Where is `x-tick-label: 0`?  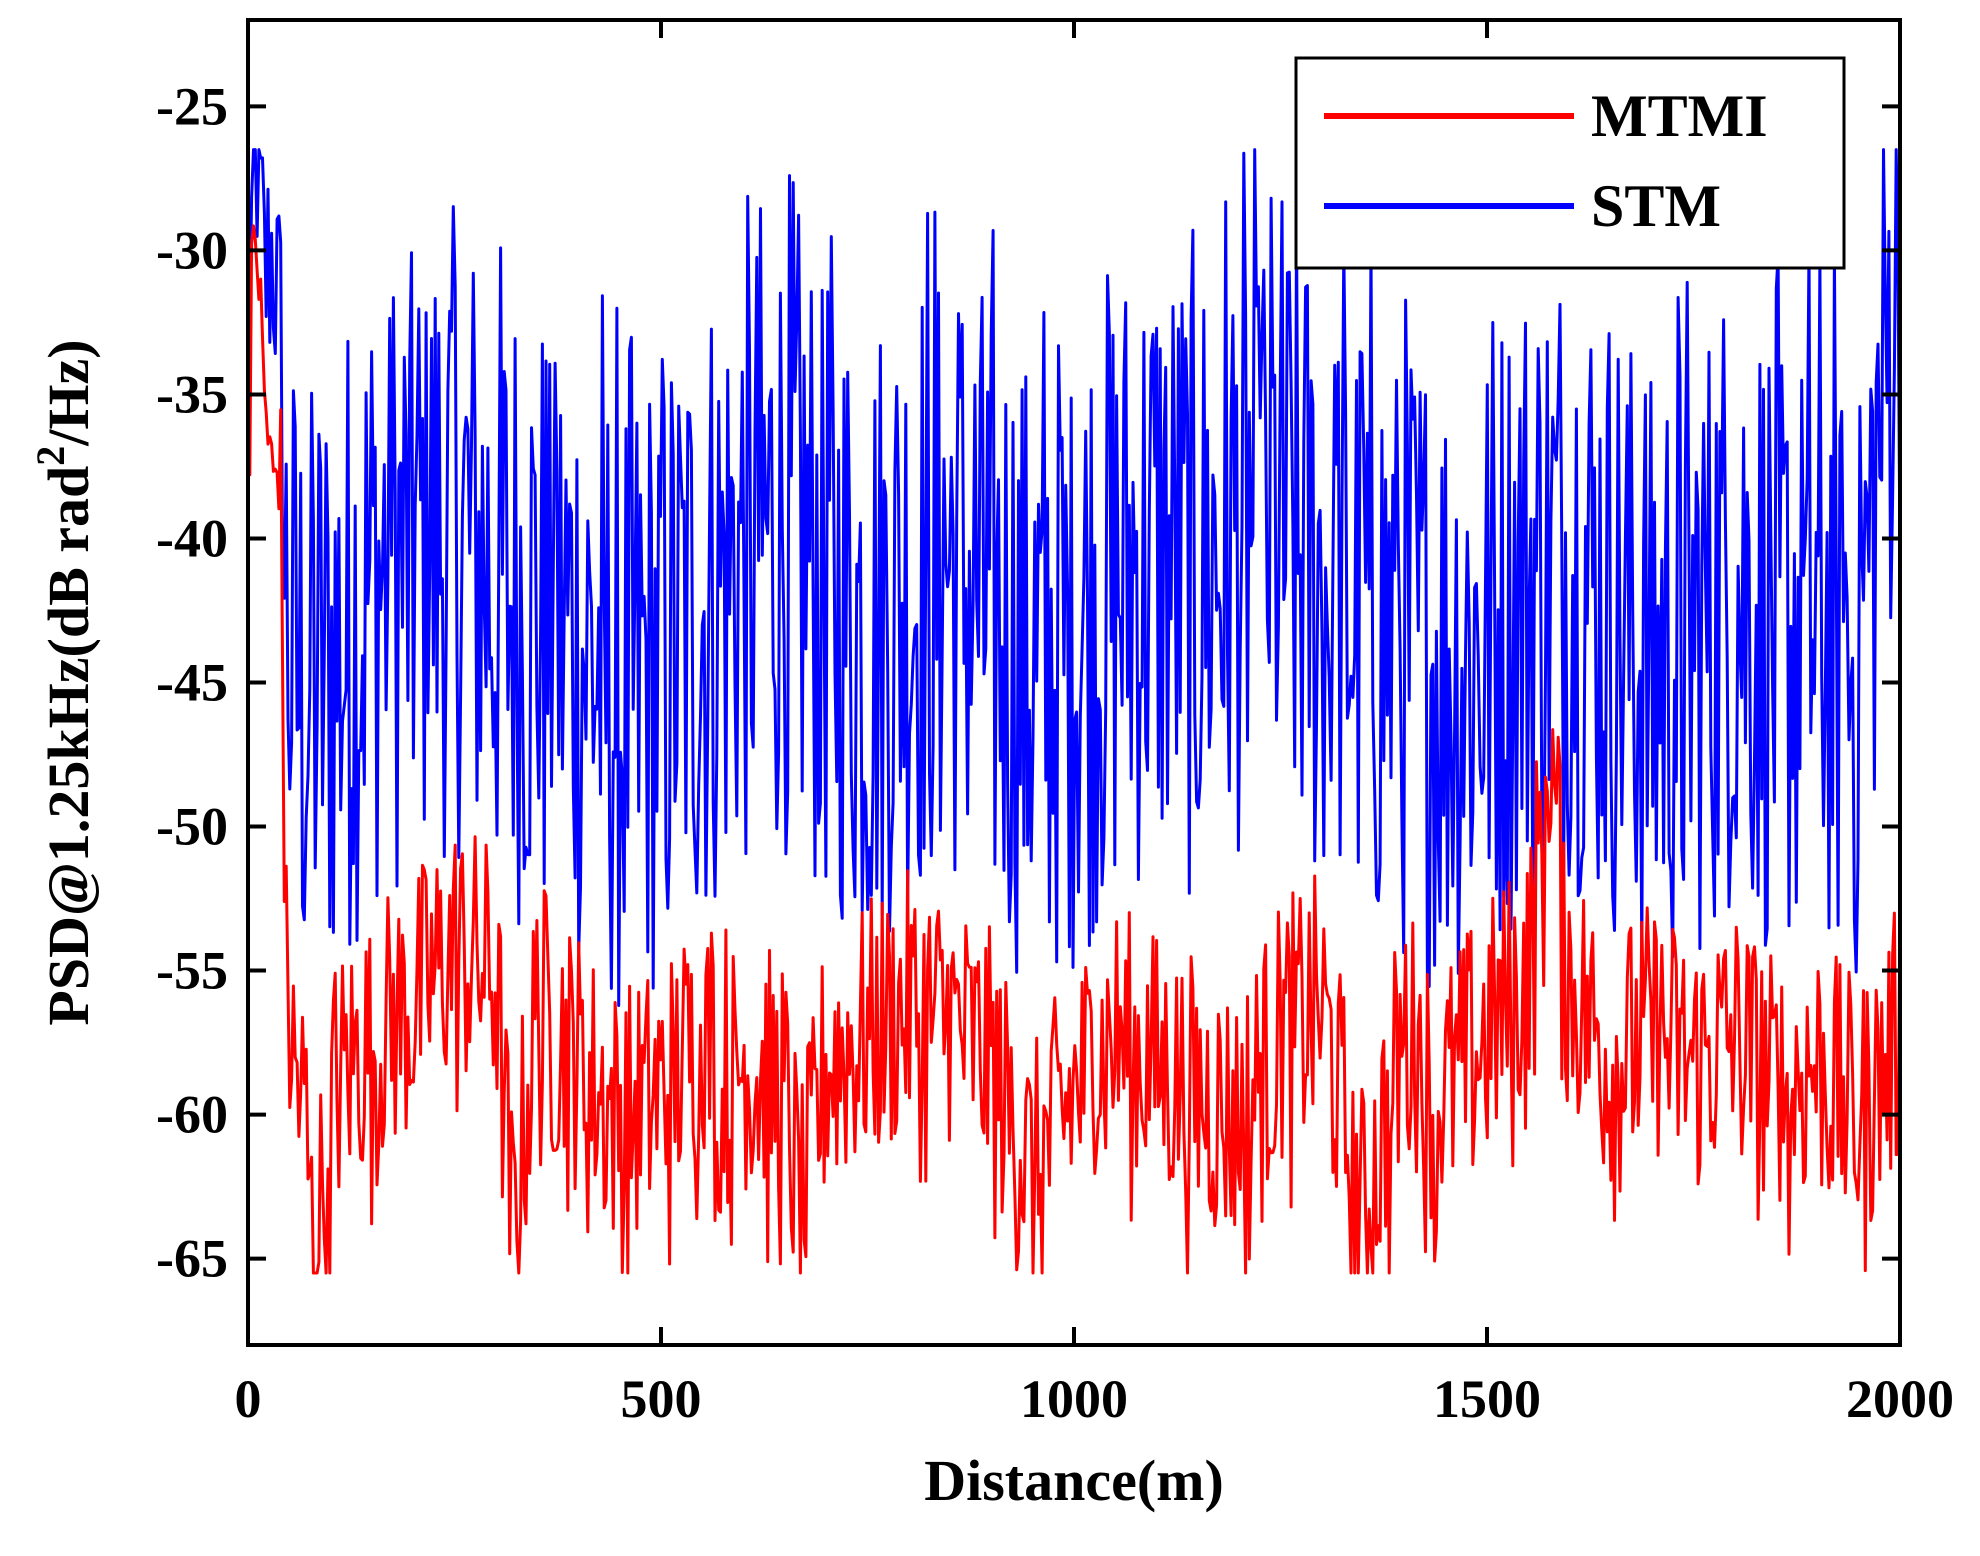 x-tick-label: 0 is located at coordinates (248, 1399).